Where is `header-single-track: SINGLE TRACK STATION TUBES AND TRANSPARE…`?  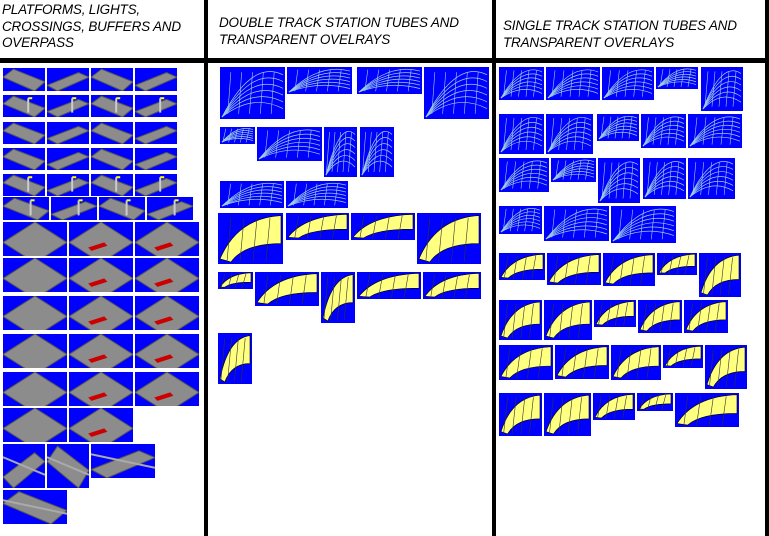
header-single-track: SINGLE TRACK STATION TUBES AND TRANSPARE… is located at coordinates (620, 34).